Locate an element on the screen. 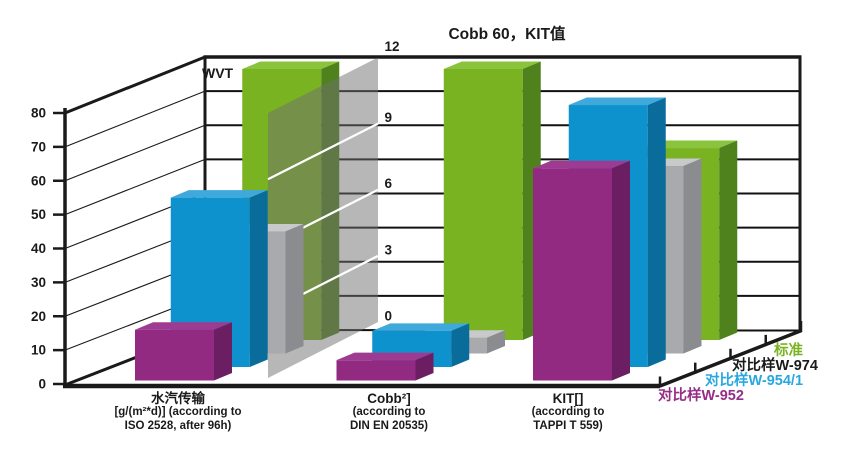  bar-标准-cat1-front is located at coordinates (483, 204).